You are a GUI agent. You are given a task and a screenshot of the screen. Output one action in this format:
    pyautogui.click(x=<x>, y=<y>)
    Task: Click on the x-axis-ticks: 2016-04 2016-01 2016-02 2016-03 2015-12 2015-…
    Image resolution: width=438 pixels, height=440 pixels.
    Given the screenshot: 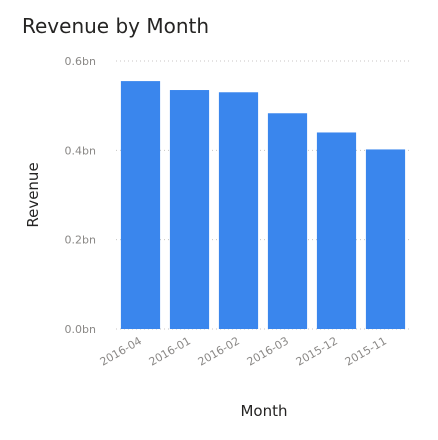 What is the action you would take?
    pyautogui.click(x=243, y=351)
    